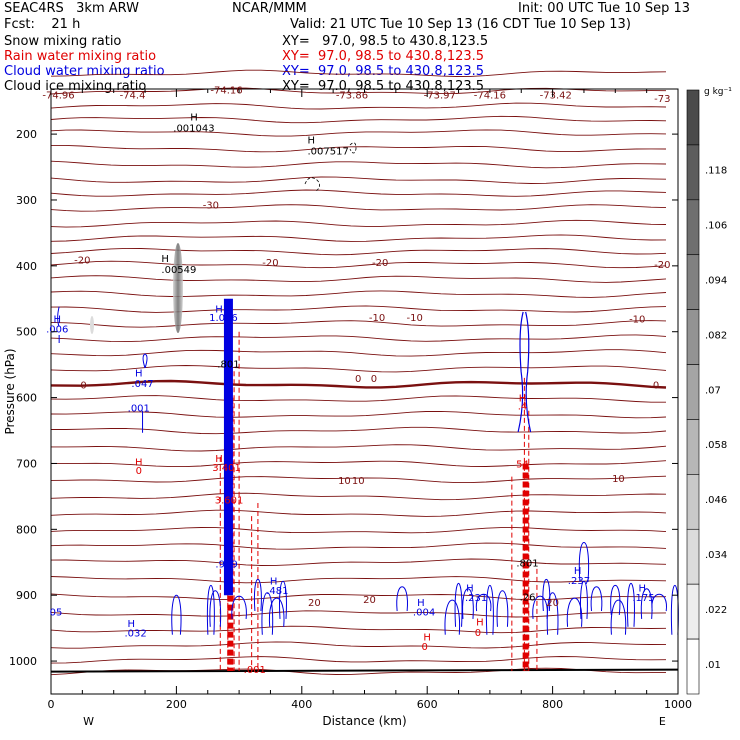 The image size is (740, 740). What do you see at coordinates (10, 391) in the screenshot?
I see `y-axis-title: Pressure (hPa)` at bounding box center [10, 391].